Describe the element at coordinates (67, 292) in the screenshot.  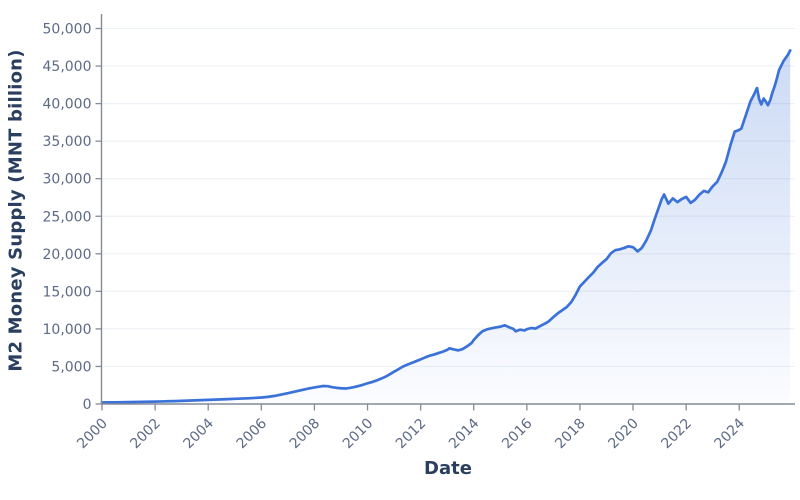
I see `y-tick-label: 15,000` at that location.